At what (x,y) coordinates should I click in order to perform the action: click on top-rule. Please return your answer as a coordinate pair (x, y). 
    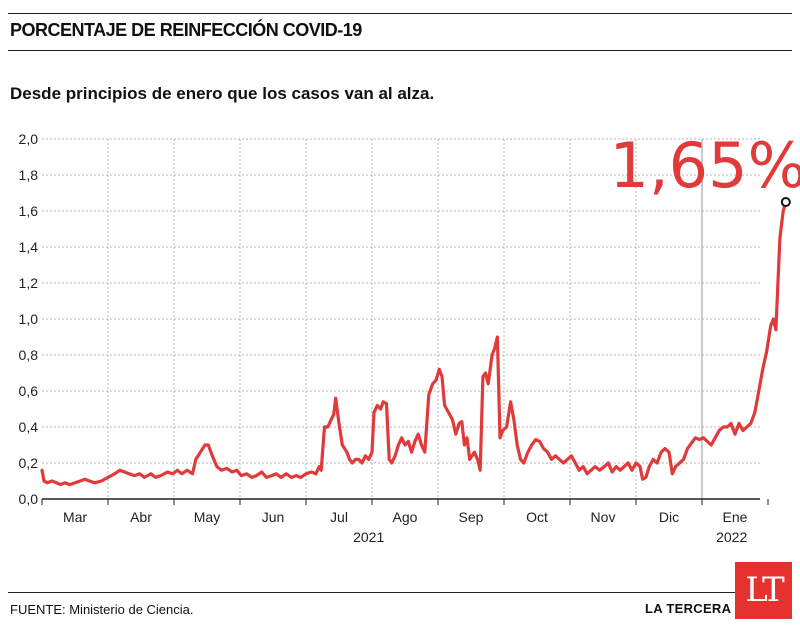
    Looking at the image, I should click on (400, 13).